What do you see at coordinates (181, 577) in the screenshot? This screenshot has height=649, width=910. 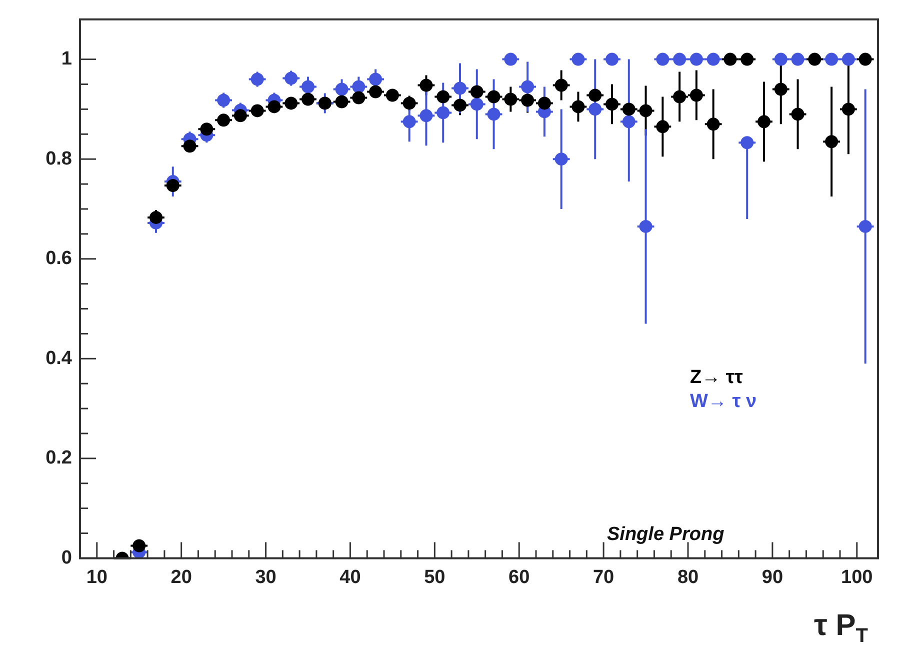 I see `x-tick-label: 20` at bounding box center [181, 577].